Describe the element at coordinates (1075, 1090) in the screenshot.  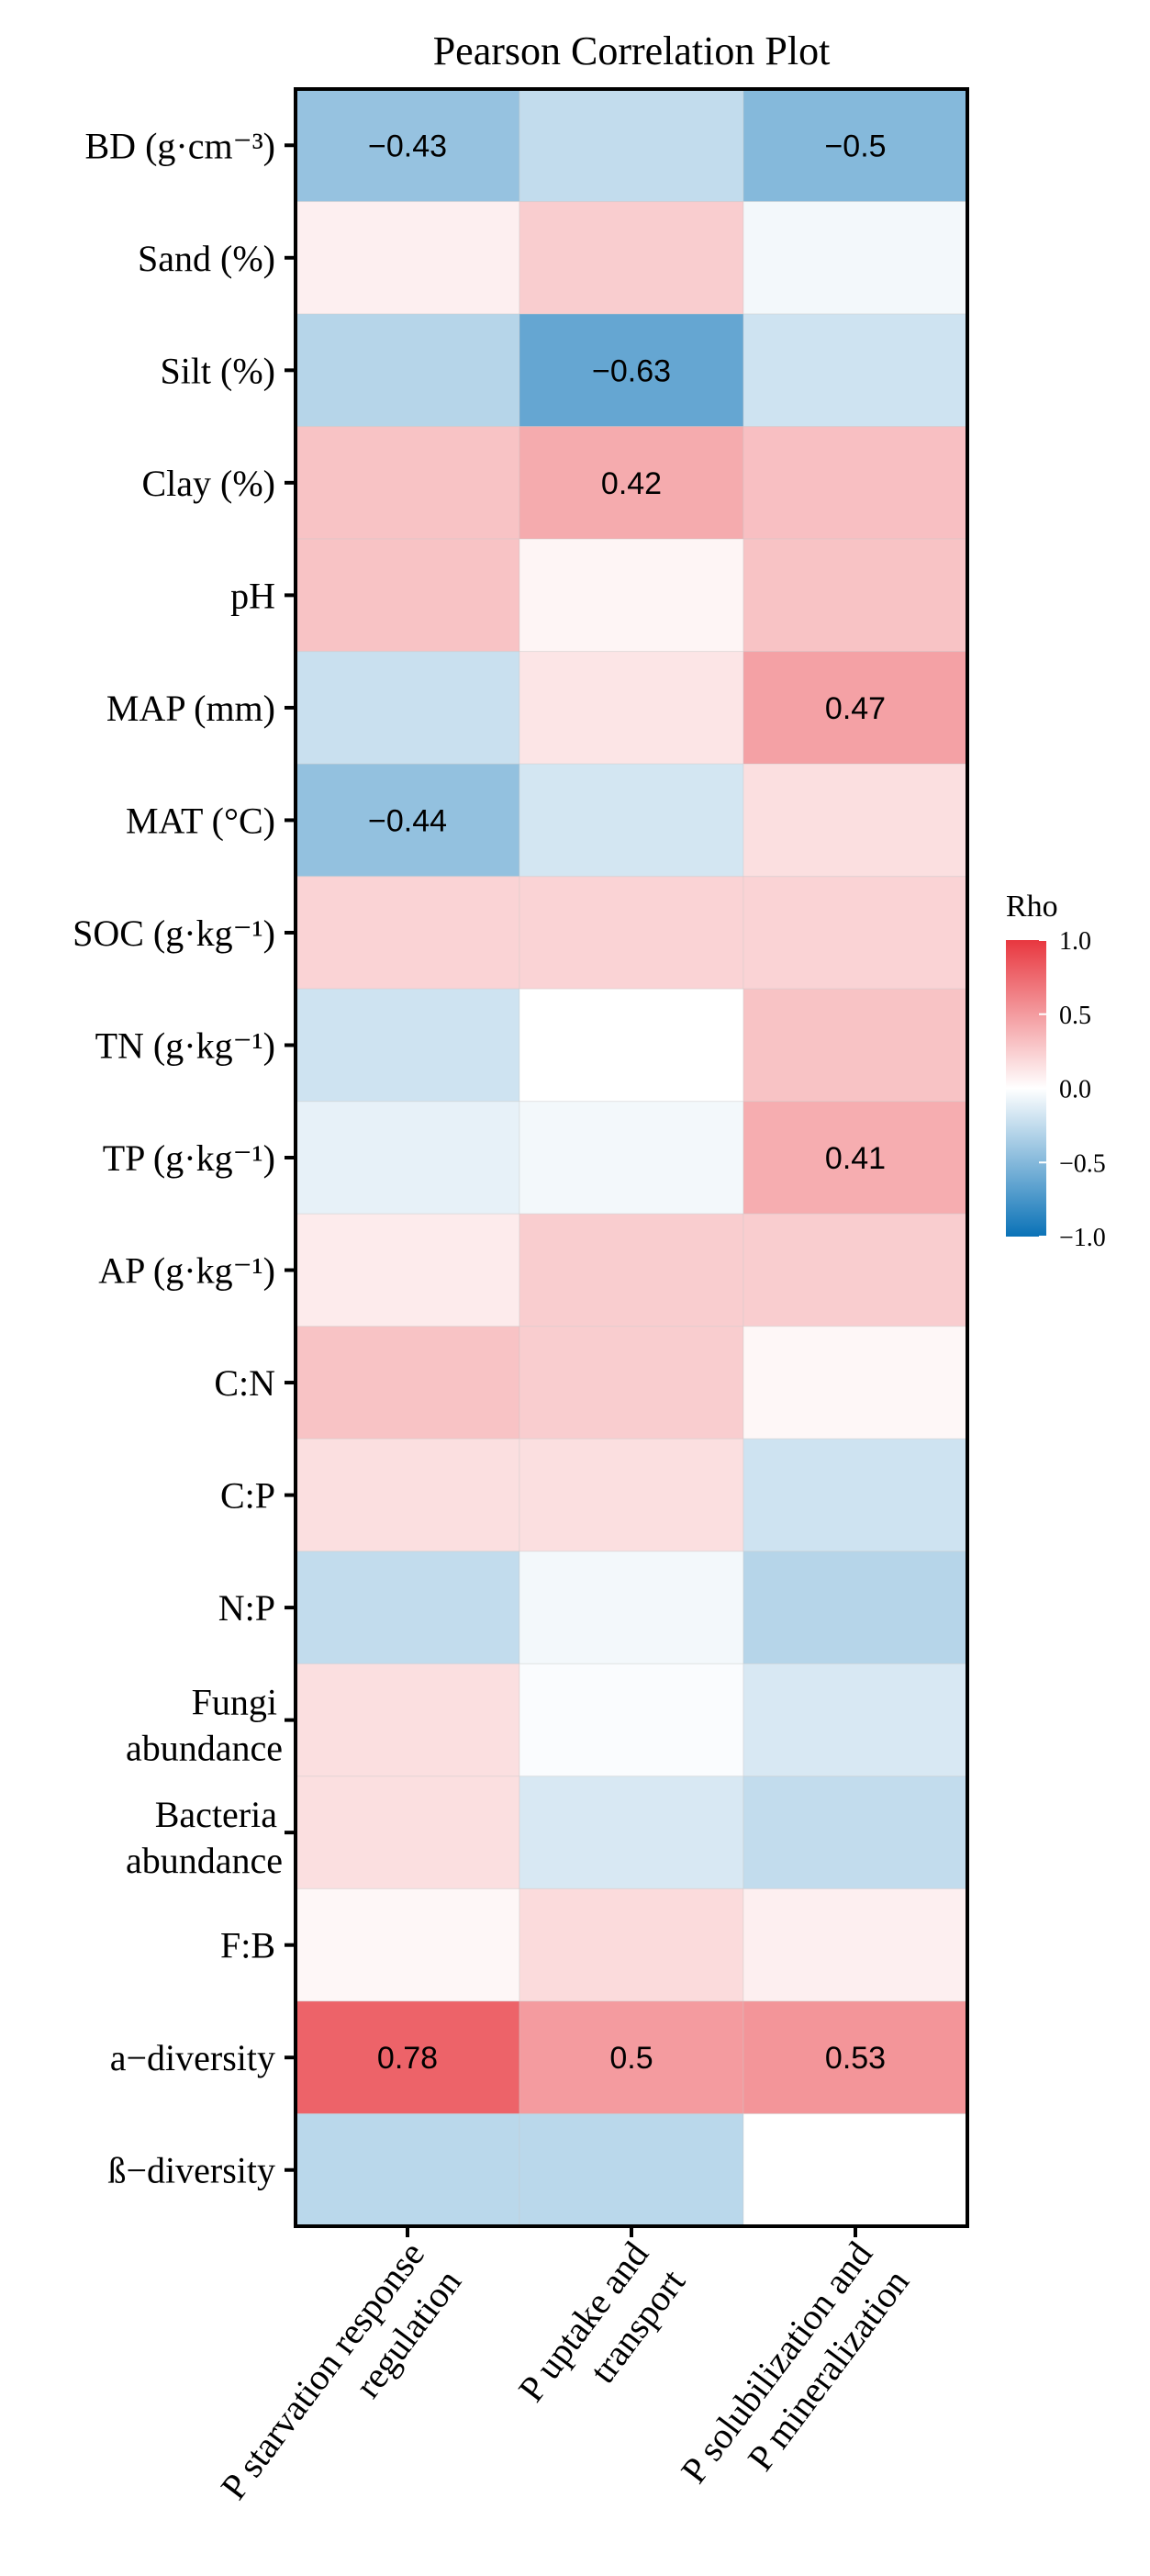
I see `legend-tick-label: 0.0` at that location.